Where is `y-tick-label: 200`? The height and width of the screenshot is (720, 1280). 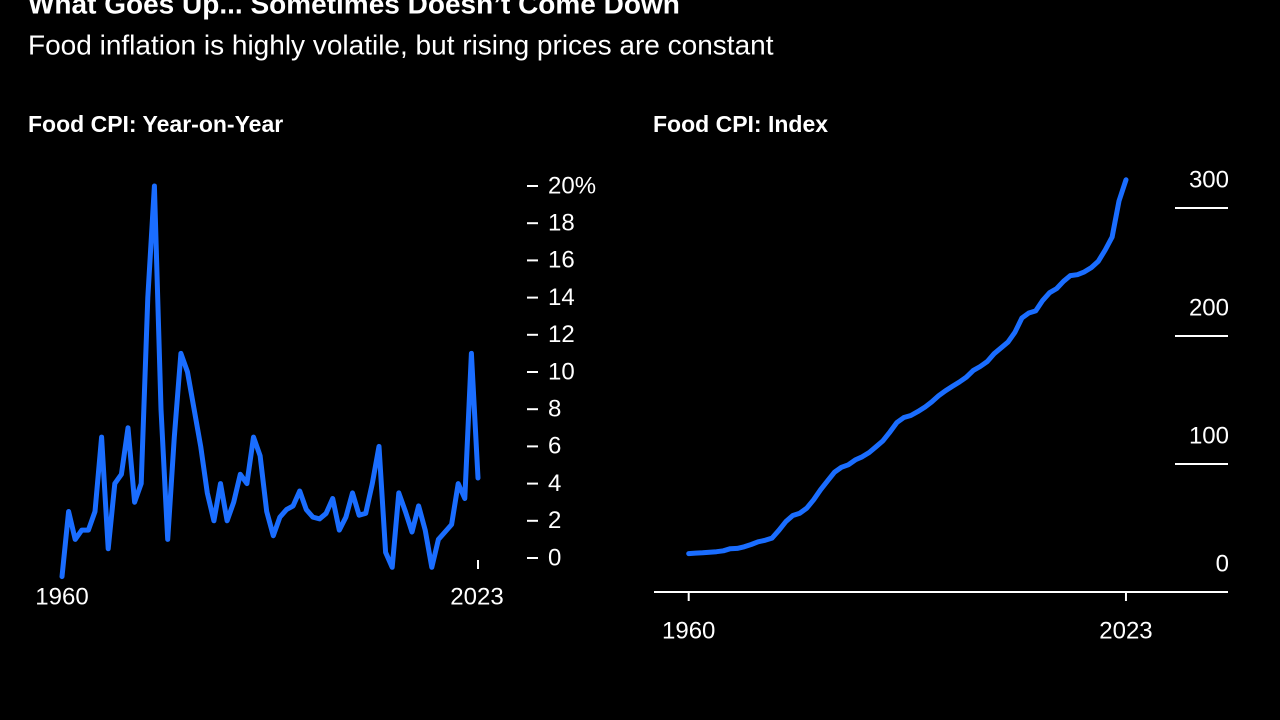 y-tick-label: 200 is located at coordinates (1209, 307).